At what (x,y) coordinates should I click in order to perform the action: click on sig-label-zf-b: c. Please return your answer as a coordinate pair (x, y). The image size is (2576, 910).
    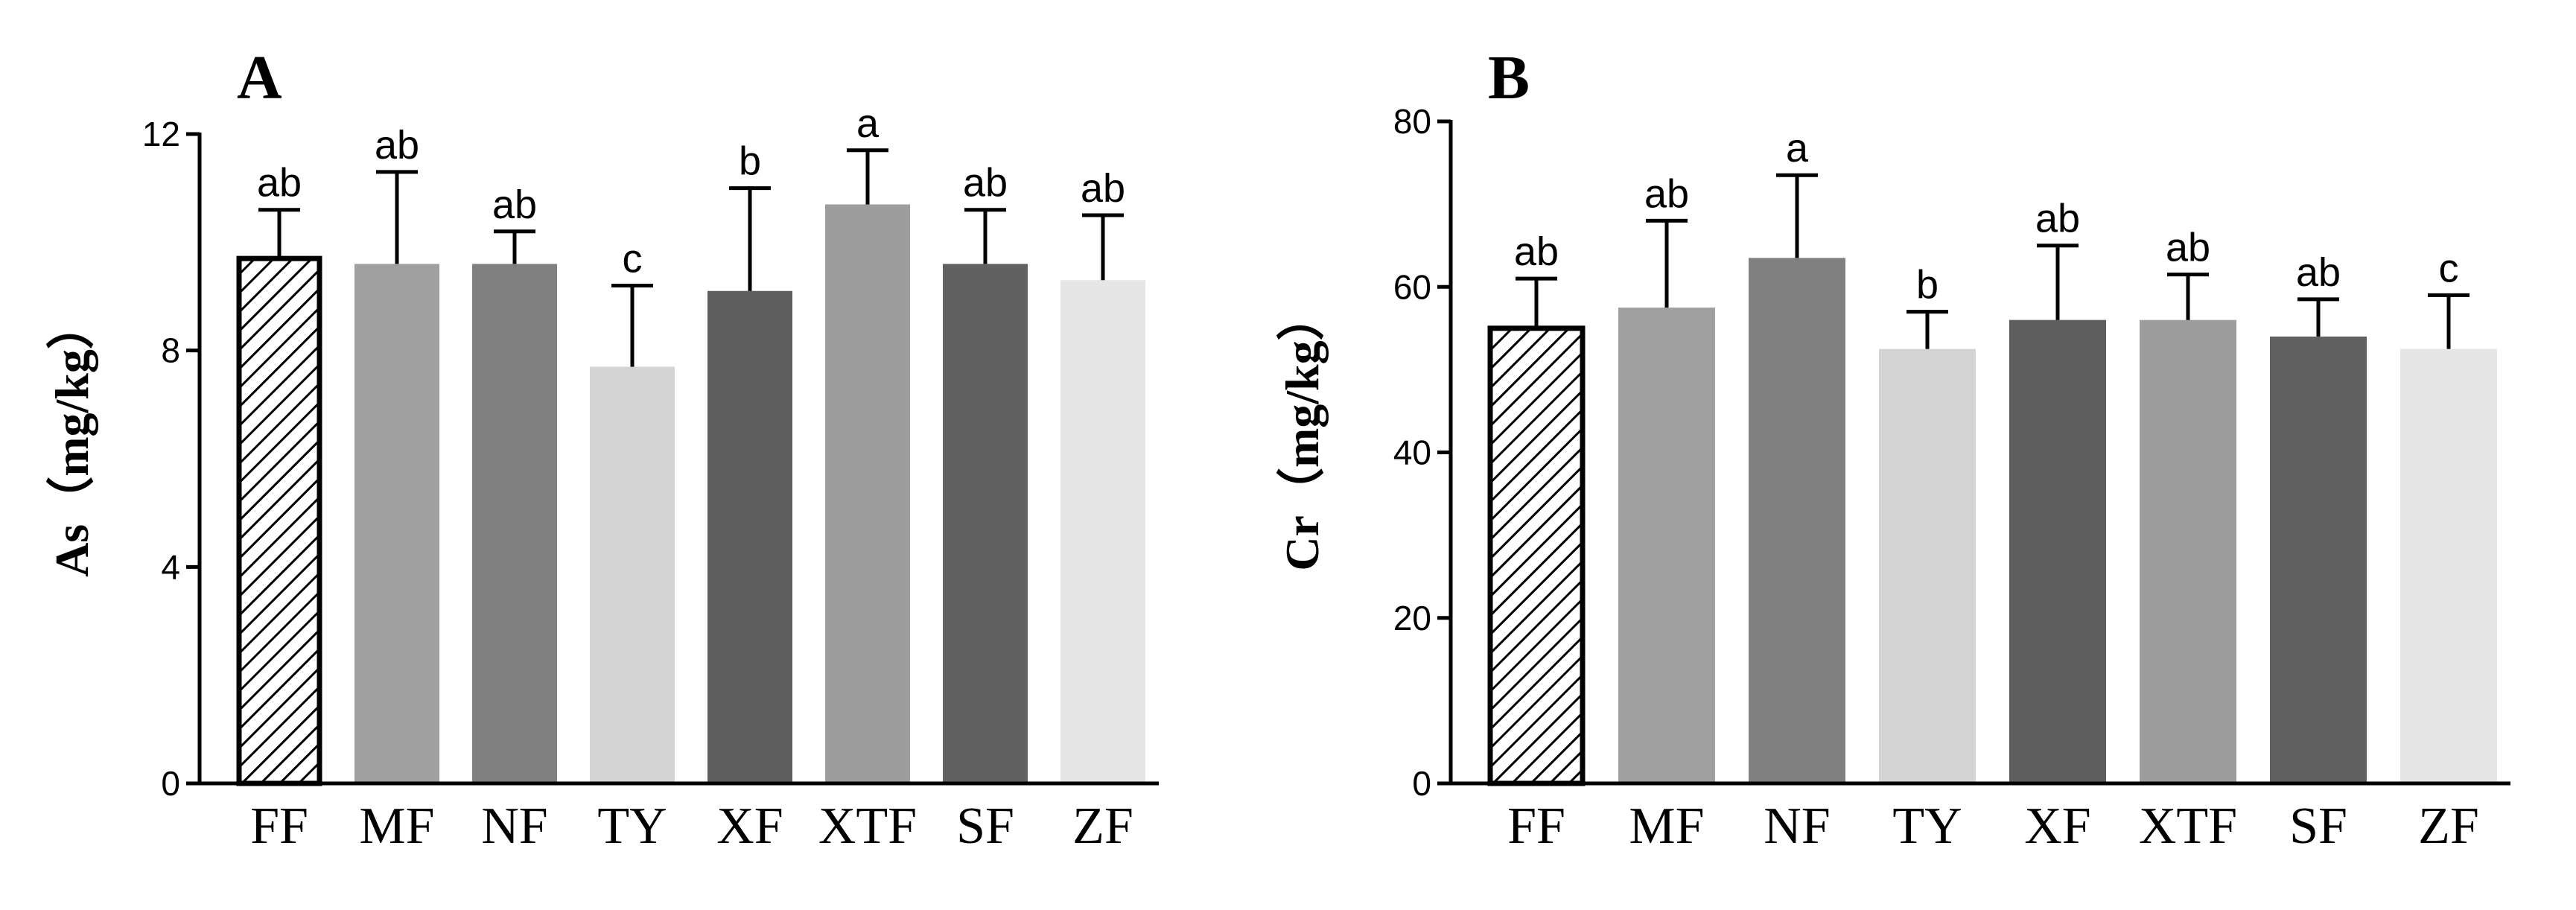
    Looking at the image, I should click on (2449, 268).